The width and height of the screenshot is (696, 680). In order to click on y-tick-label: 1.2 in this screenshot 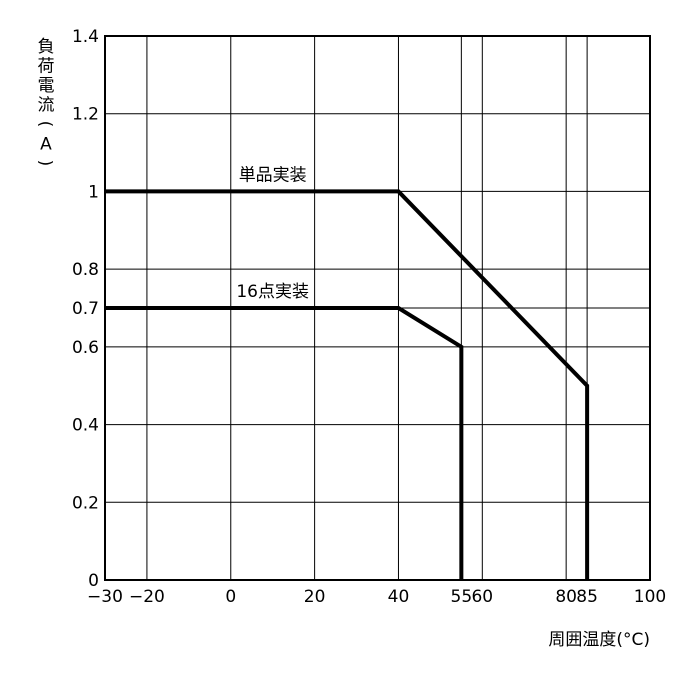, I will do `click(85, 115)`.